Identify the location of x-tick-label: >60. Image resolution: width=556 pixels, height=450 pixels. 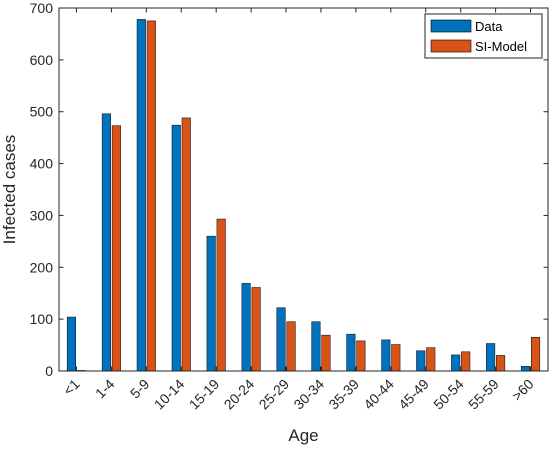
(523, 390).